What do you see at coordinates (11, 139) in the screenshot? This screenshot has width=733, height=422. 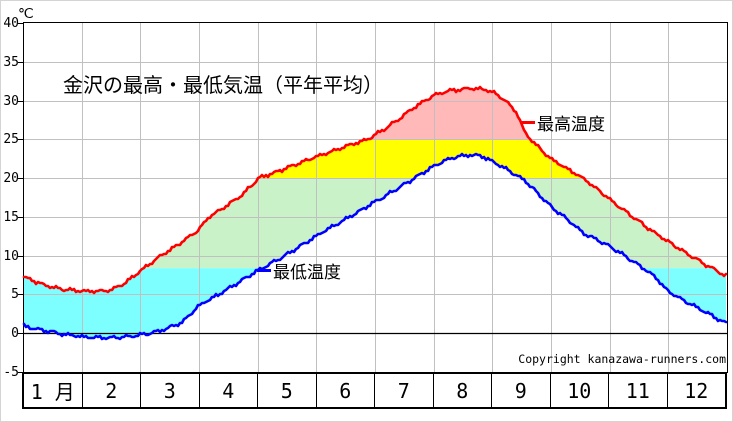 I see `y-axis-tick-label: 25` at bounding box center [11, 139].